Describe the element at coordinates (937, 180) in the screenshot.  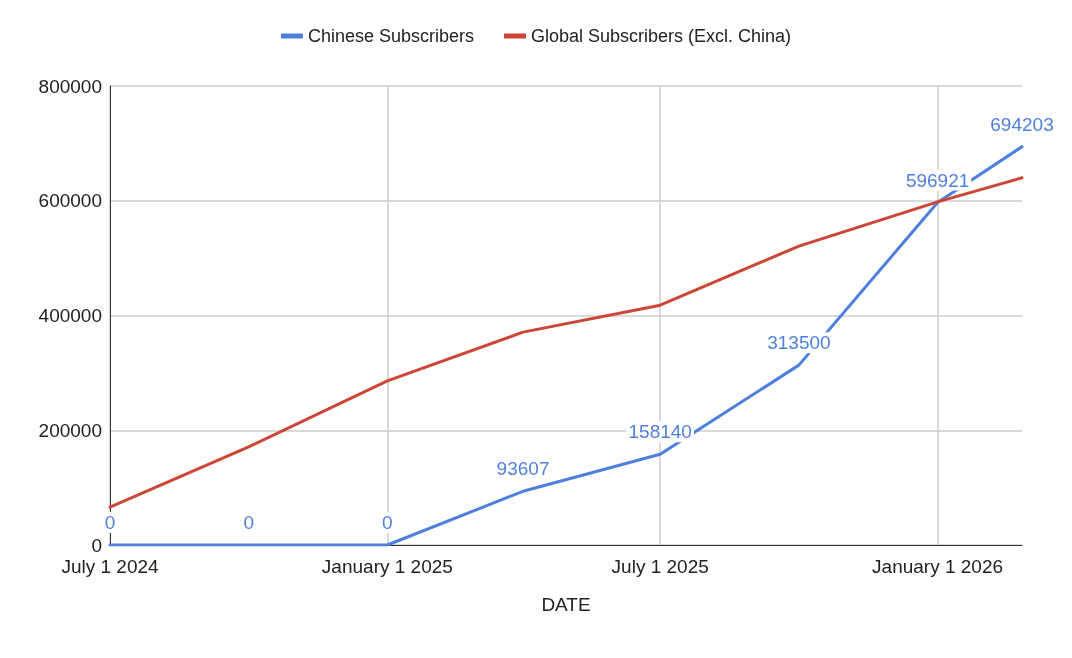
I see `data-label: 596921` at that location.